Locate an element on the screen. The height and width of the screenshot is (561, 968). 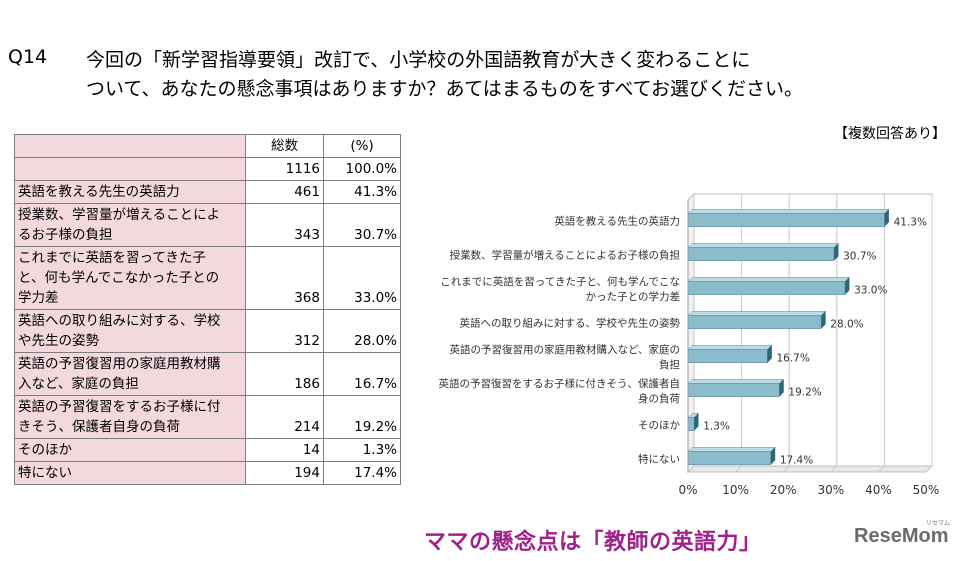
category-label: 負担 is located at coordinates (669, 365).